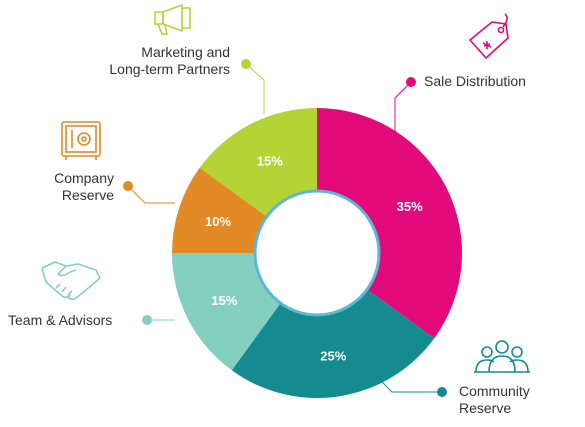 The height and width of the screenshot is (427, 585). I want to click on leader-line-sale, so click(403, 113).